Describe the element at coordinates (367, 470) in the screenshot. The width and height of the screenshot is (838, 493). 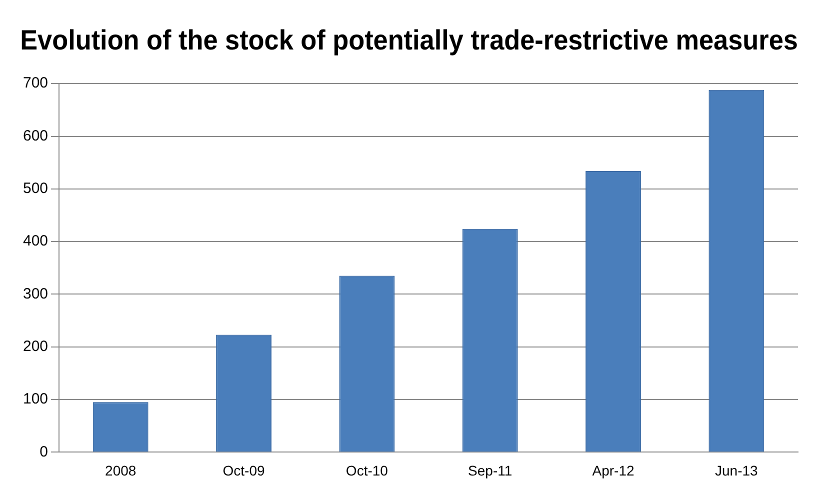
I see `x-tick-label: Oct-10` at that location.